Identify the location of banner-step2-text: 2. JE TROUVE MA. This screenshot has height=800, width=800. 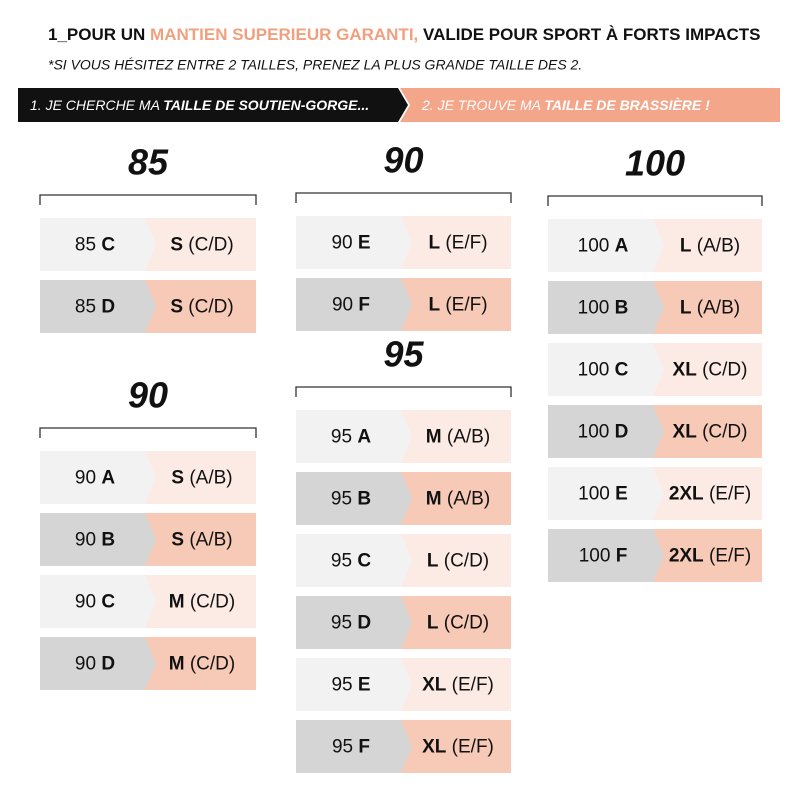
(482, 105).